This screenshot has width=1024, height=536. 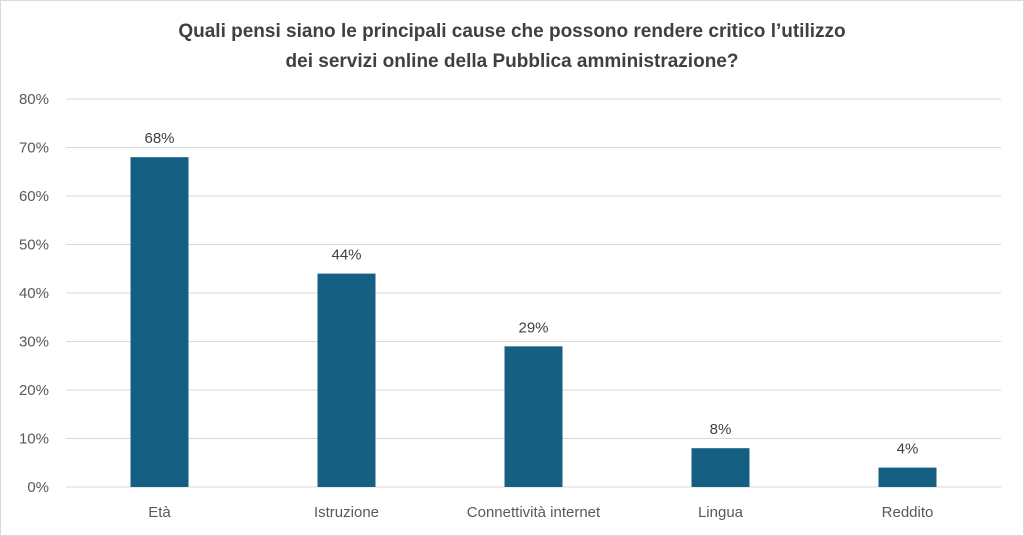 I want to click on x-tick-label: Istruzione, so click(x=346, y=512).